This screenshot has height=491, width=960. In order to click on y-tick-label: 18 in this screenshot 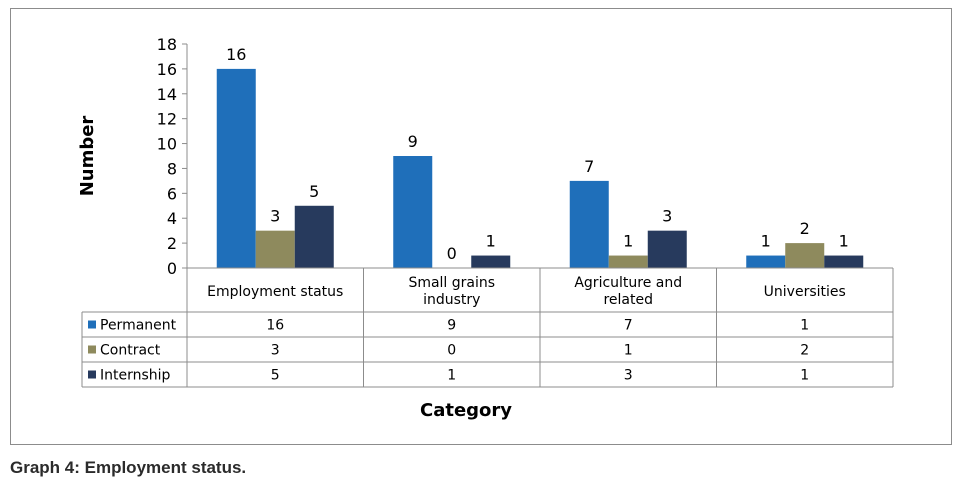, I will do `click(167, 44)`.